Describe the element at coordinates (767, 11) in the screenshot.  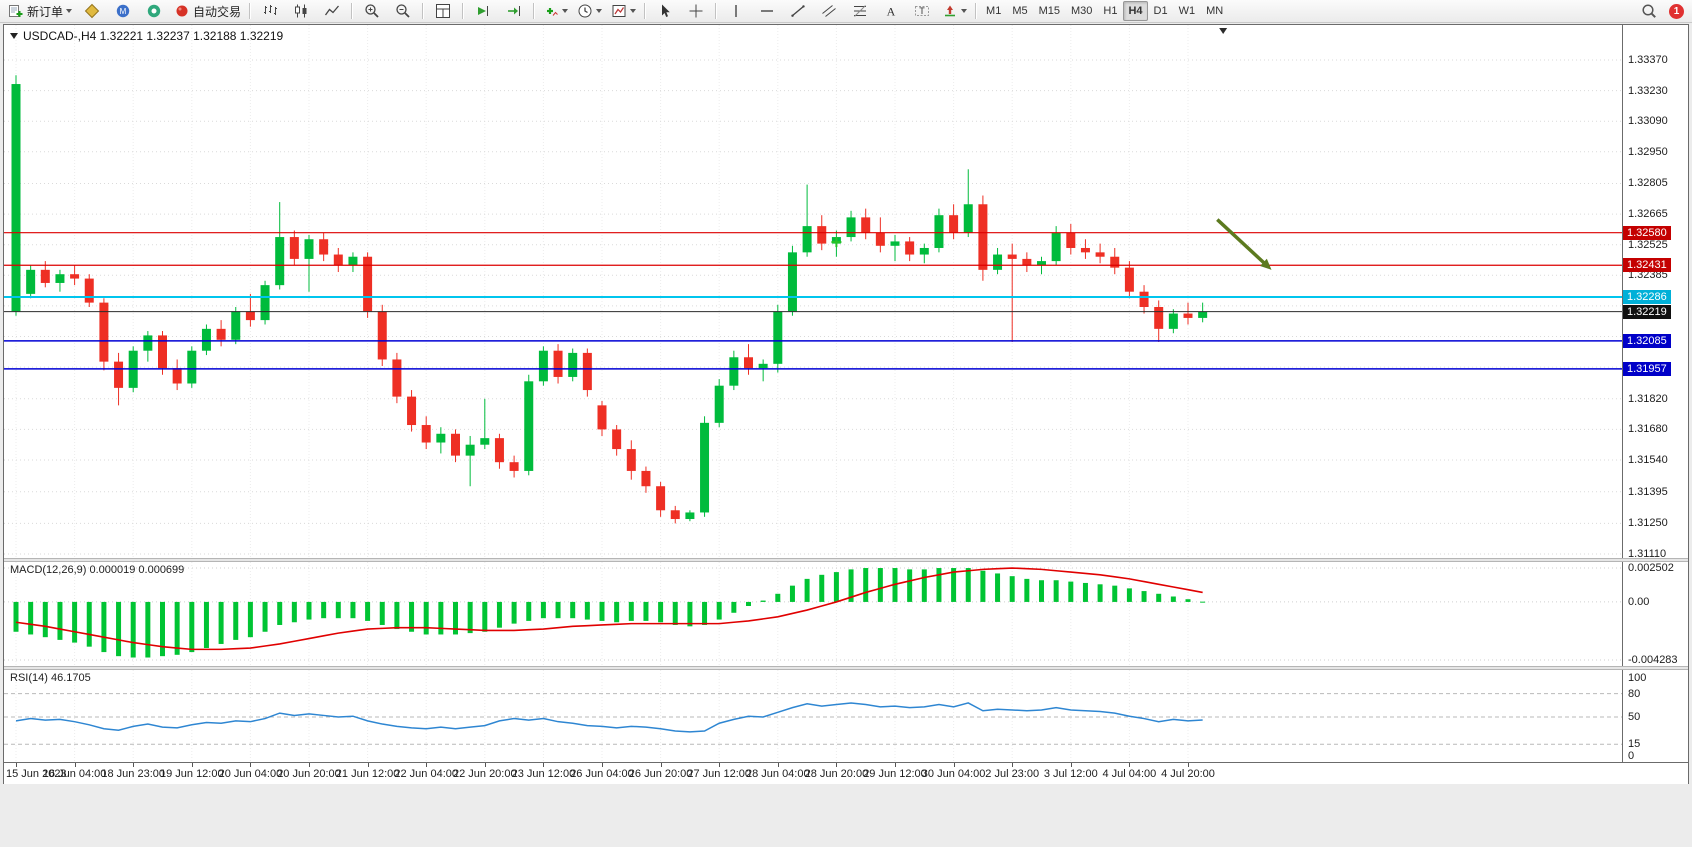
I see `horizontal-line-button` at that location.